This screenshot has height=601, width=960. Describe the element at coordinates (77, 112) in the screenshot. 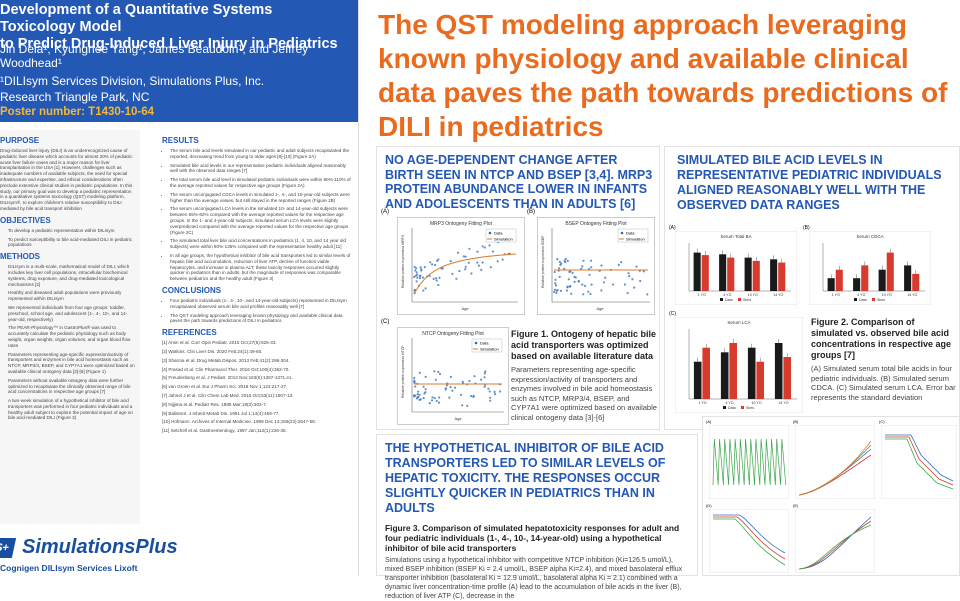

I see `poster-number: Poster number: T1430-10-64` at that location.